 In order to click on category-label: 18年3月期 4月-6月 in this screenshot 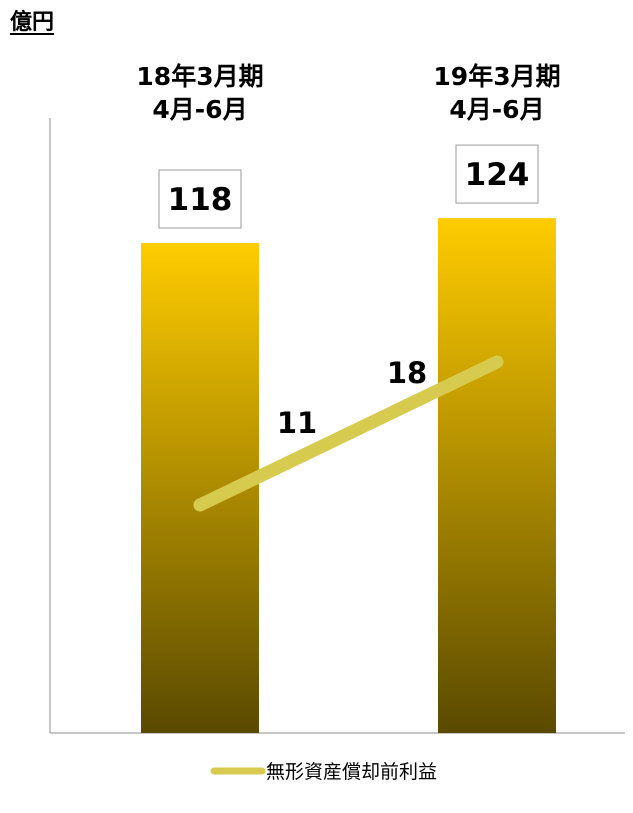, I will do `click(199, 93)`.